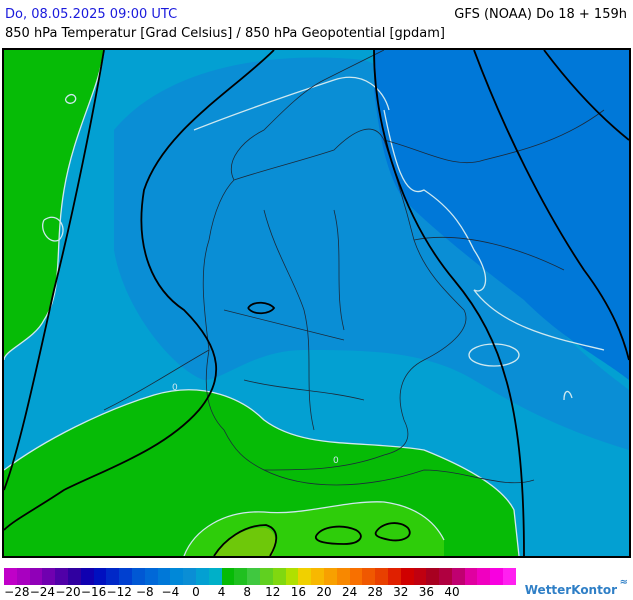  Describe the element at coordinates (494, 136) in the screenshot. I see `coastline-east` at that location.